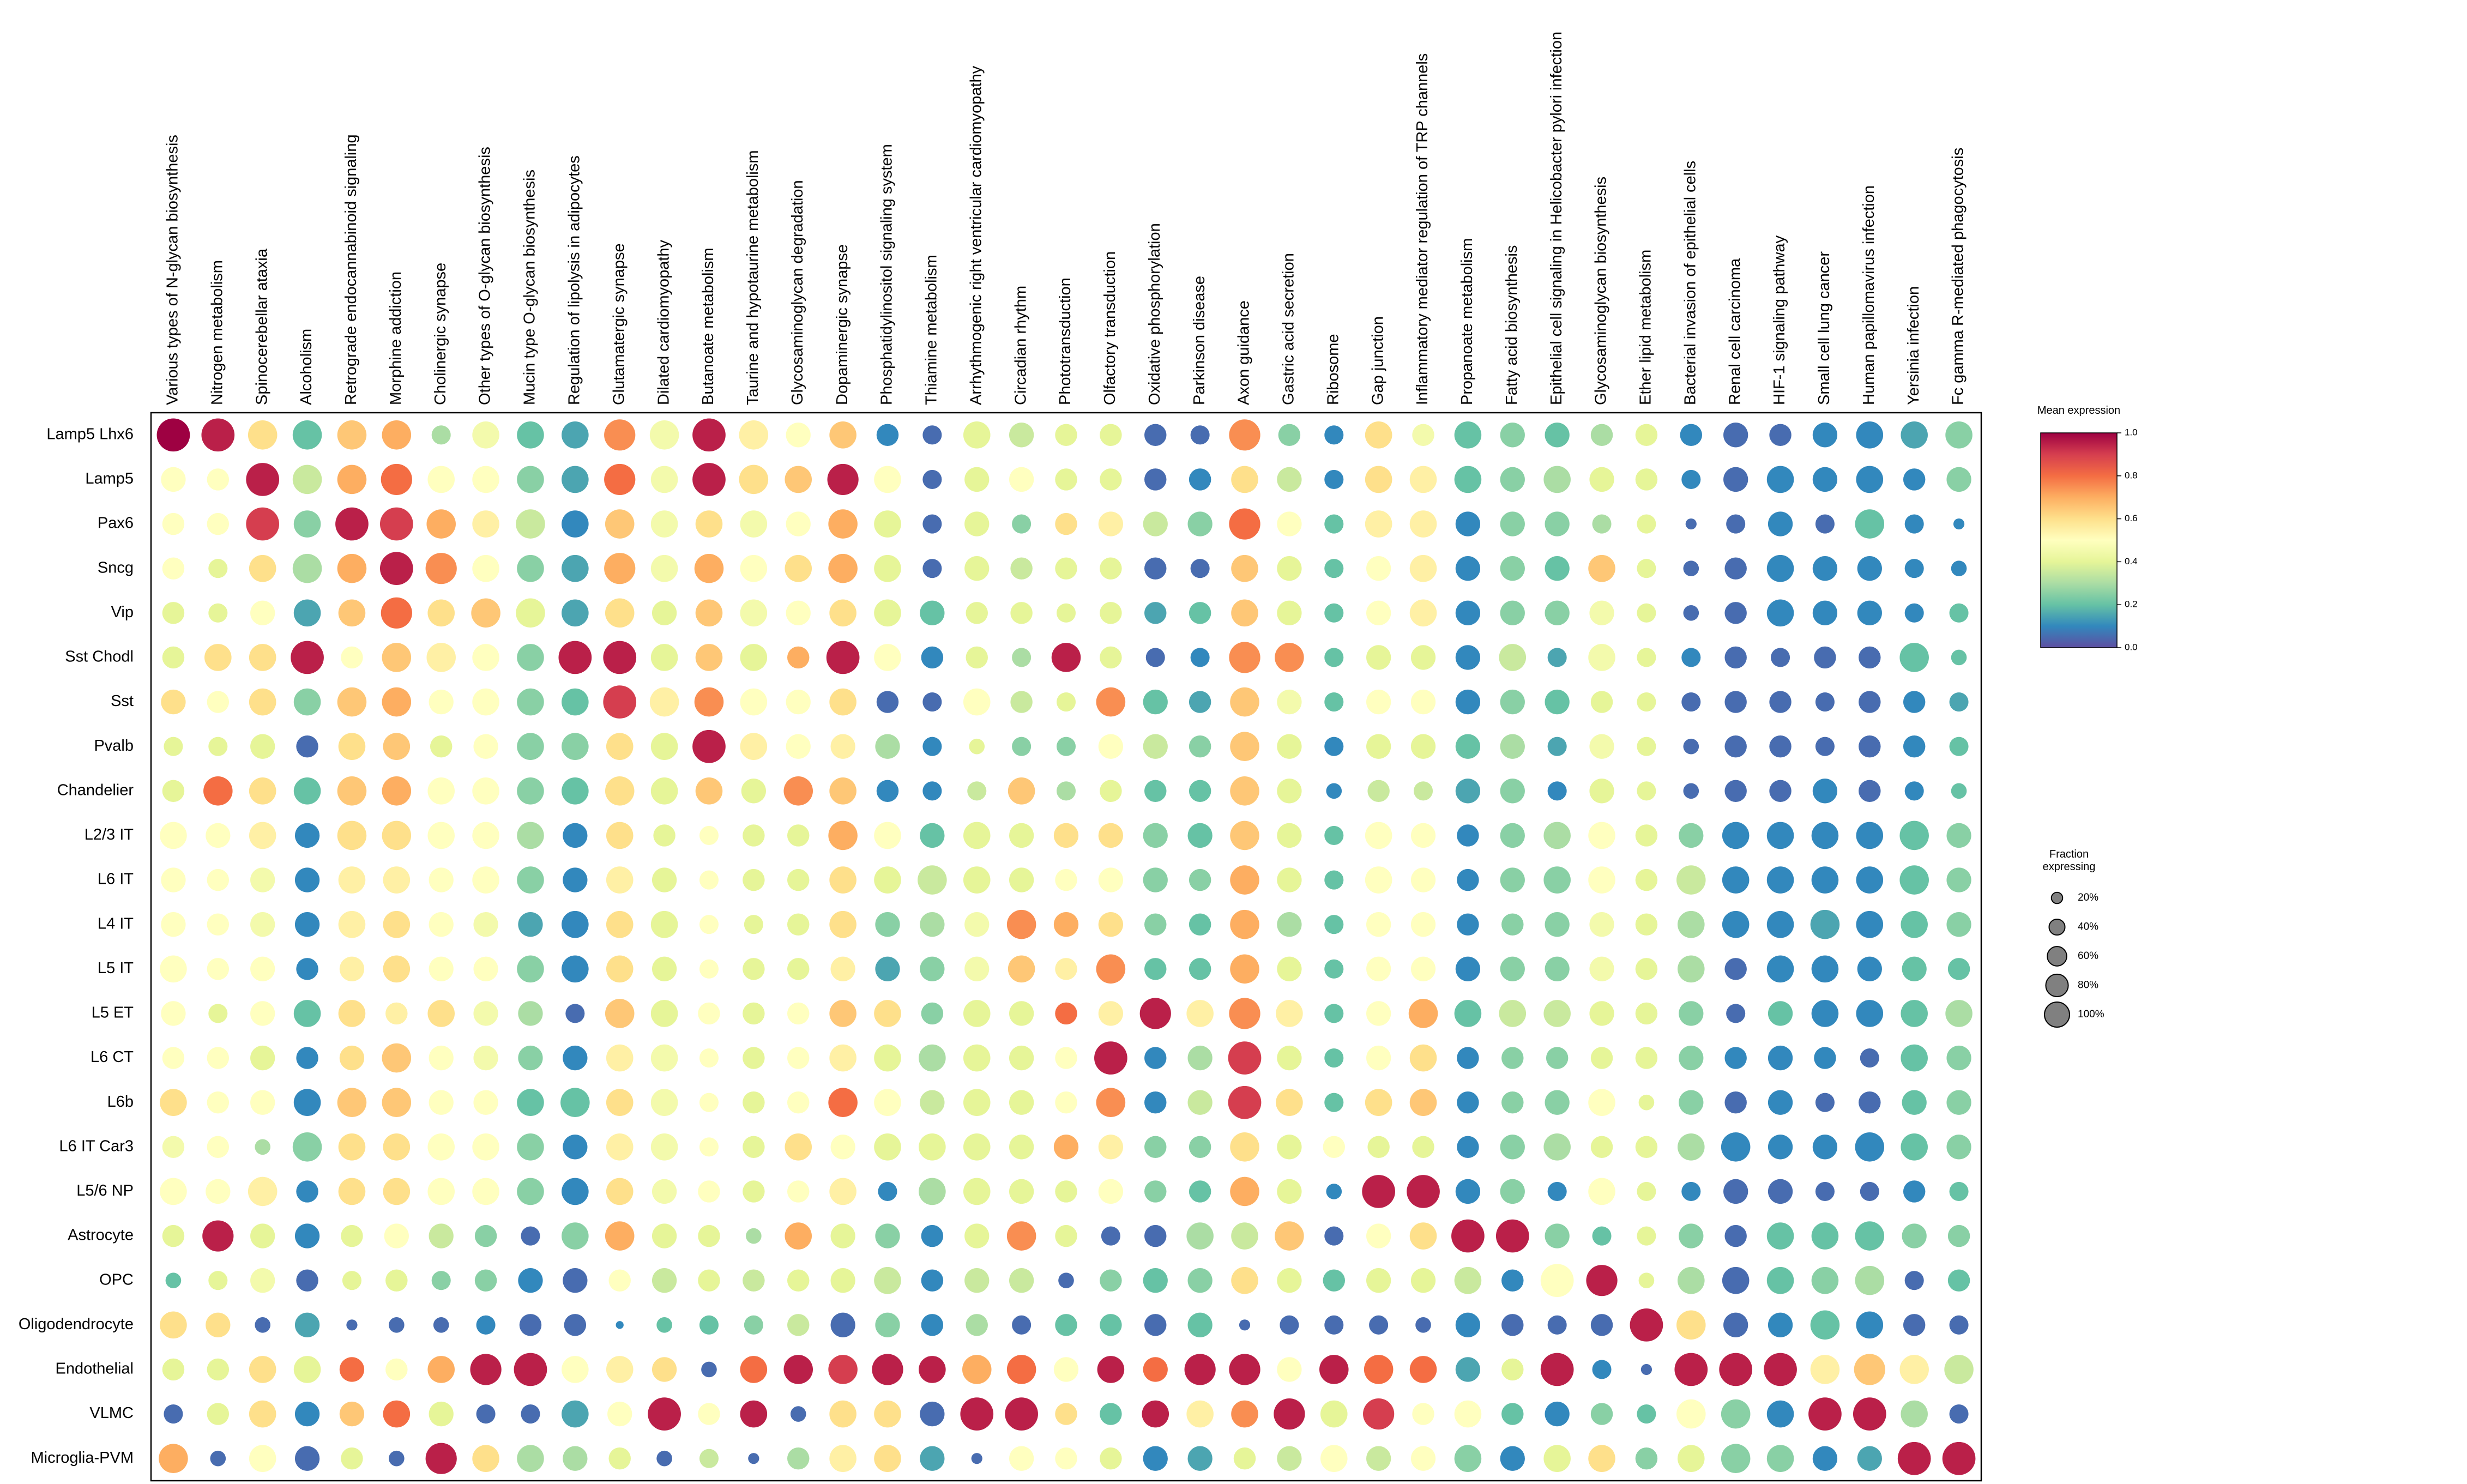  I want to click on colorbar-tick-label: 0.4, so click(2131, 561).